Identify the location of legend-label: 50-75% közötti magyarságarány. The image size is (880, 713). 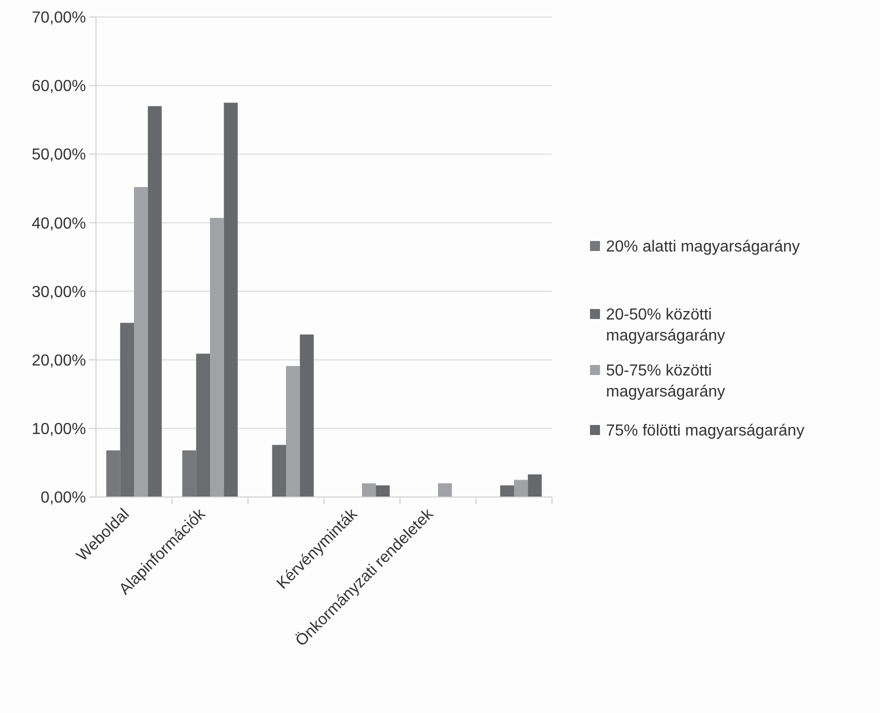
(666, 381).